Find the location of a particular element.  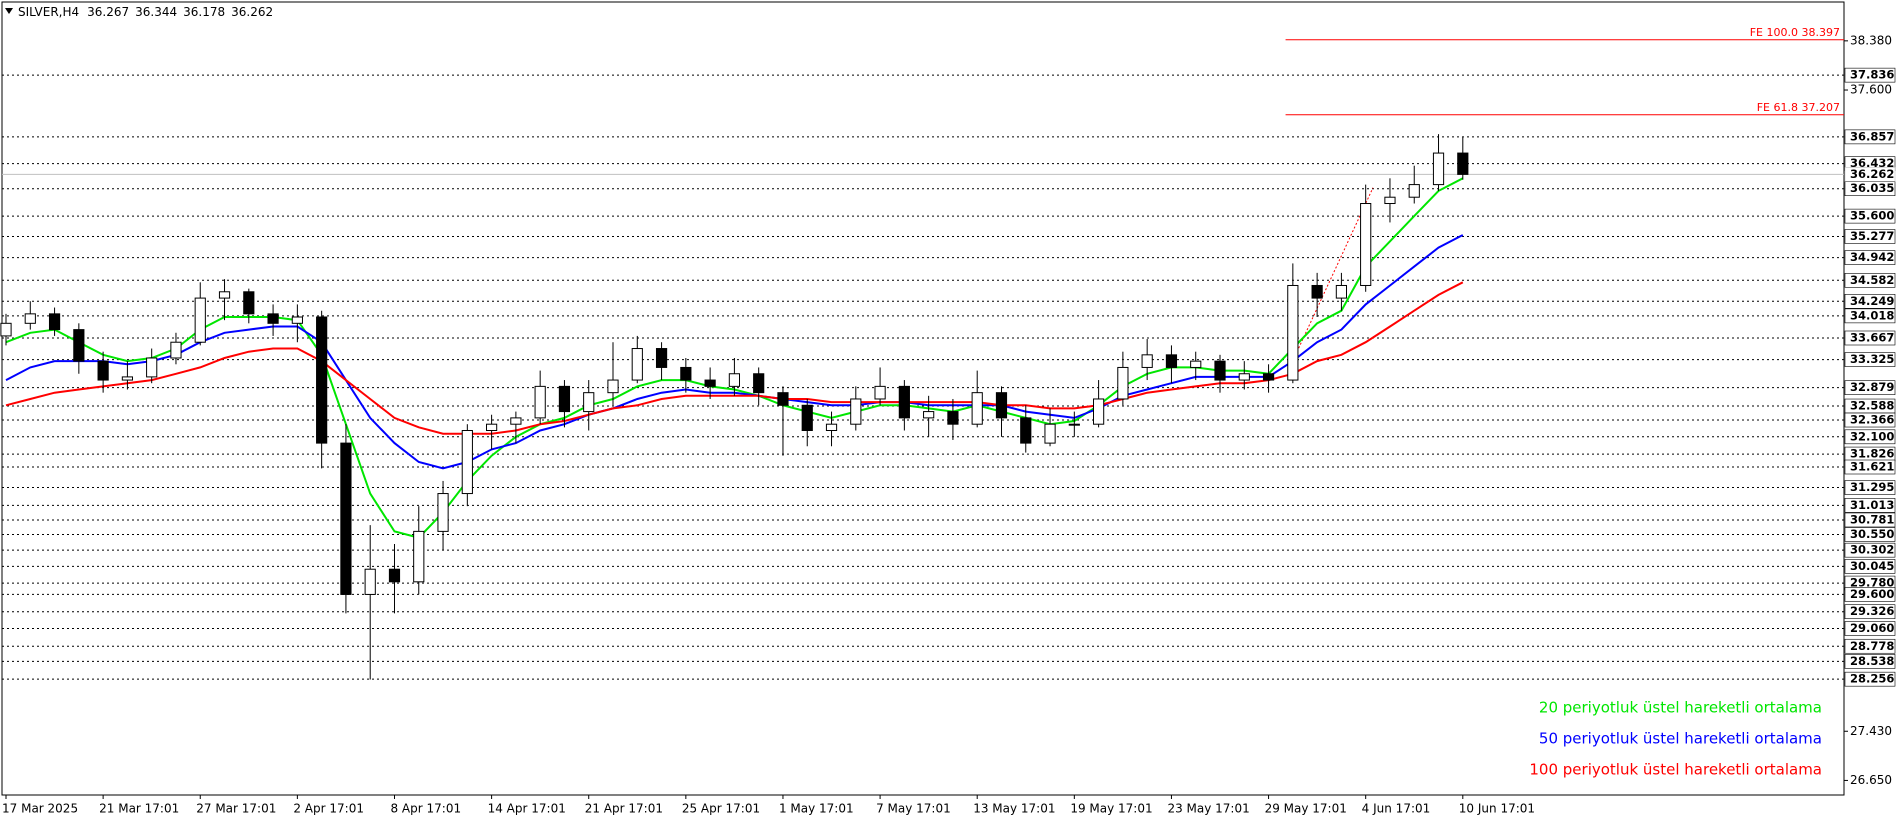

y-tick-label: 37.600 is located at coordinates (1871, 90).